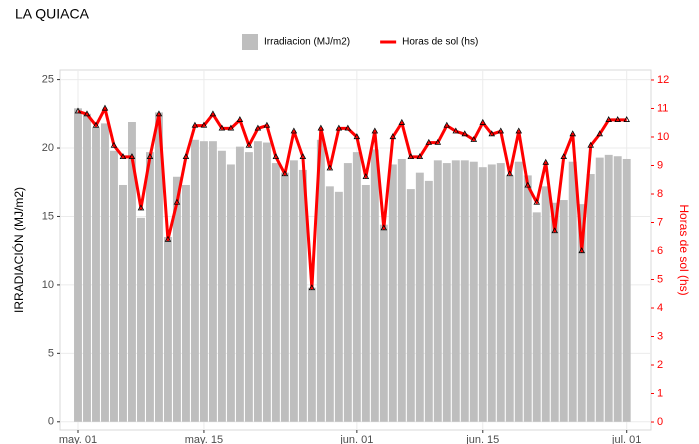 The image size is (699, 444). What do you see at coordinates (307, 42) in the screenshot?
I see `legend-label: Irradiacion (MJ/m2)` at bounding box center [307, 42].